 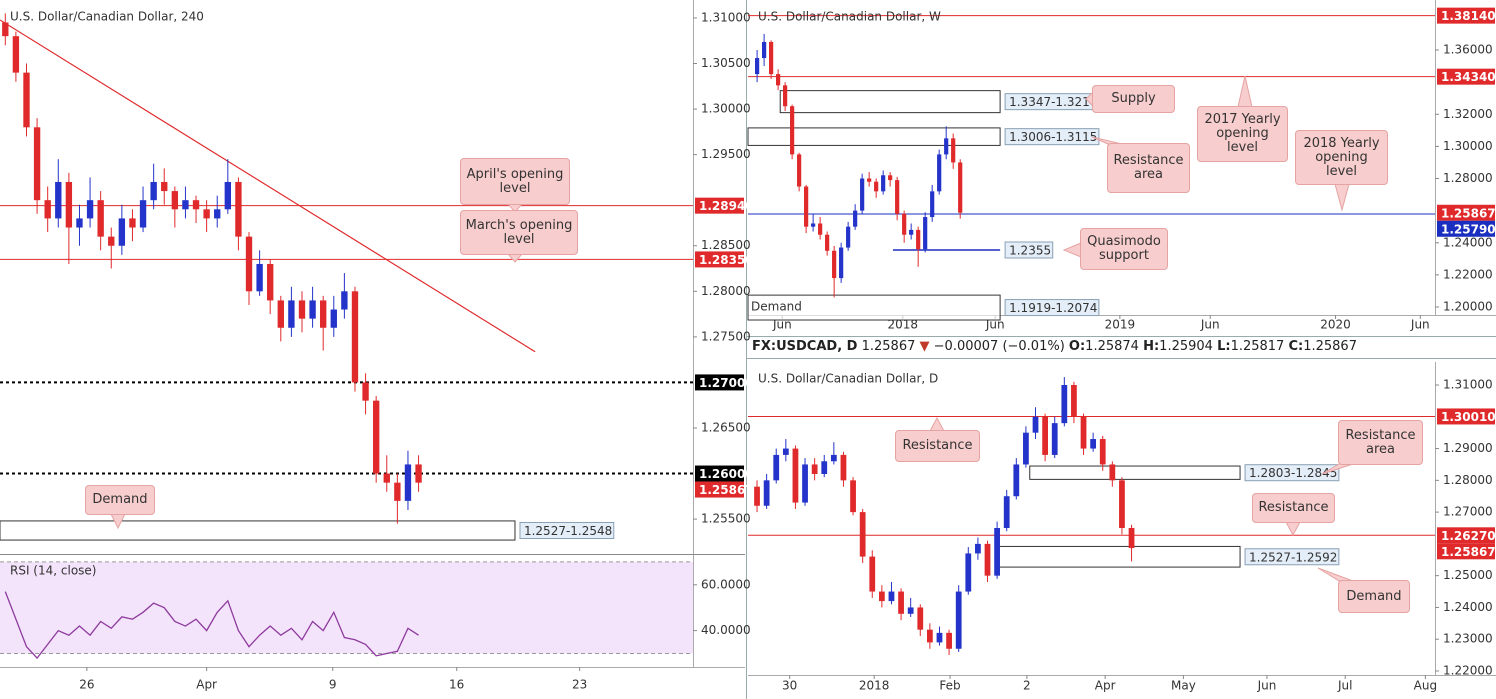 What do you see at coordinates (1468, 114) in the screenshot?
I see `y-tick-label: 1.32000` at bounding box center [1468, 114].